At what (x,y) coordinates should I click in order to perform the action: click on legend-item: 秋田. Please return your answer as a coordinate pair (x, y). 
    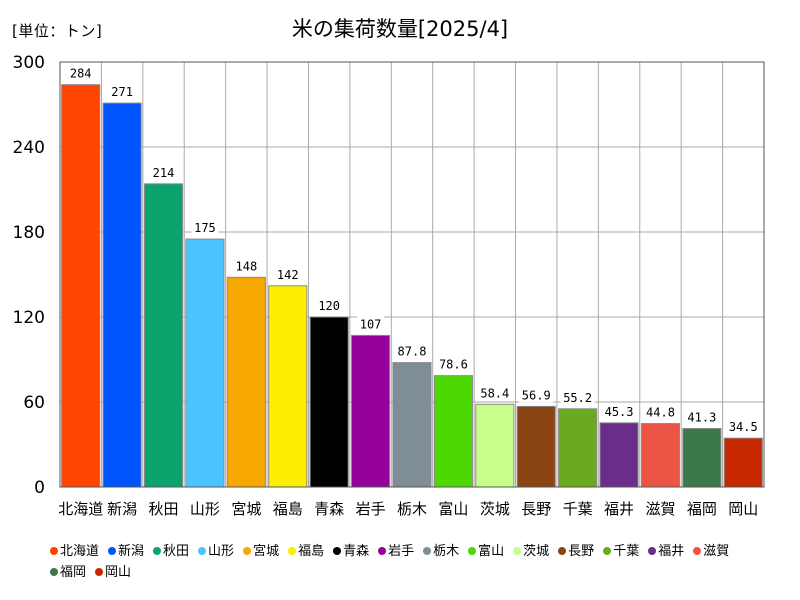
    Looking at the image, I should click on (171, 551).